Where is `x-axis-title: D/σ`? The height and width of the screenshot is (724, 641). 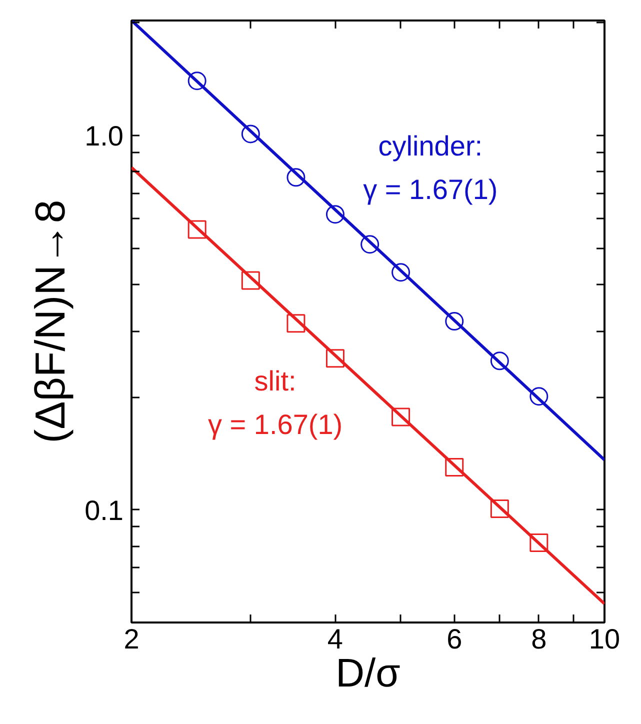 x-axis-title: D/σ is located at coordinates (368, 674).